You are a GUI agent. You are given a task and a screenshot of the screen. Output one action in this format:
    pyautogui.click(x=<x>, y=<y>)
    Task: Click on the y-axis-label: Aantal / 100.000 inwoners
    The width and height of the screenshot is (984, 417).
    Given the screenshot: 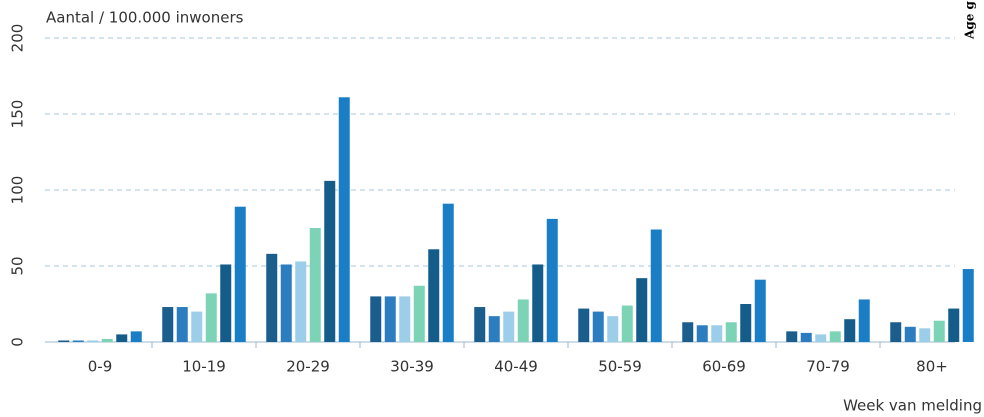 What is the action you would take?
    pyautogui.click(x=145, y=18)
    